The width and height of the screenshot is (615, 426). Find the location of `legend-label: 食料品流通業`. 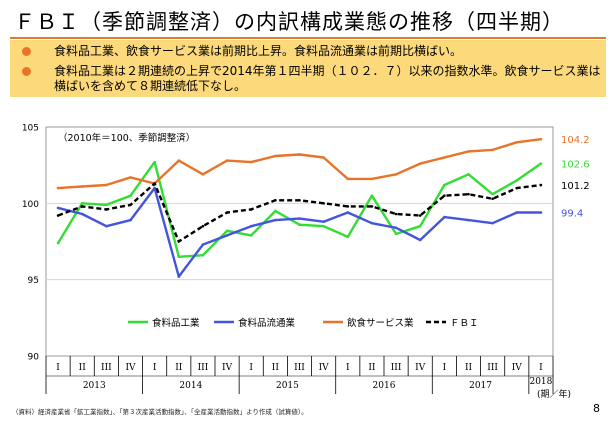

legend-label: 食料品流通業 is located at coordinates (267, 323).